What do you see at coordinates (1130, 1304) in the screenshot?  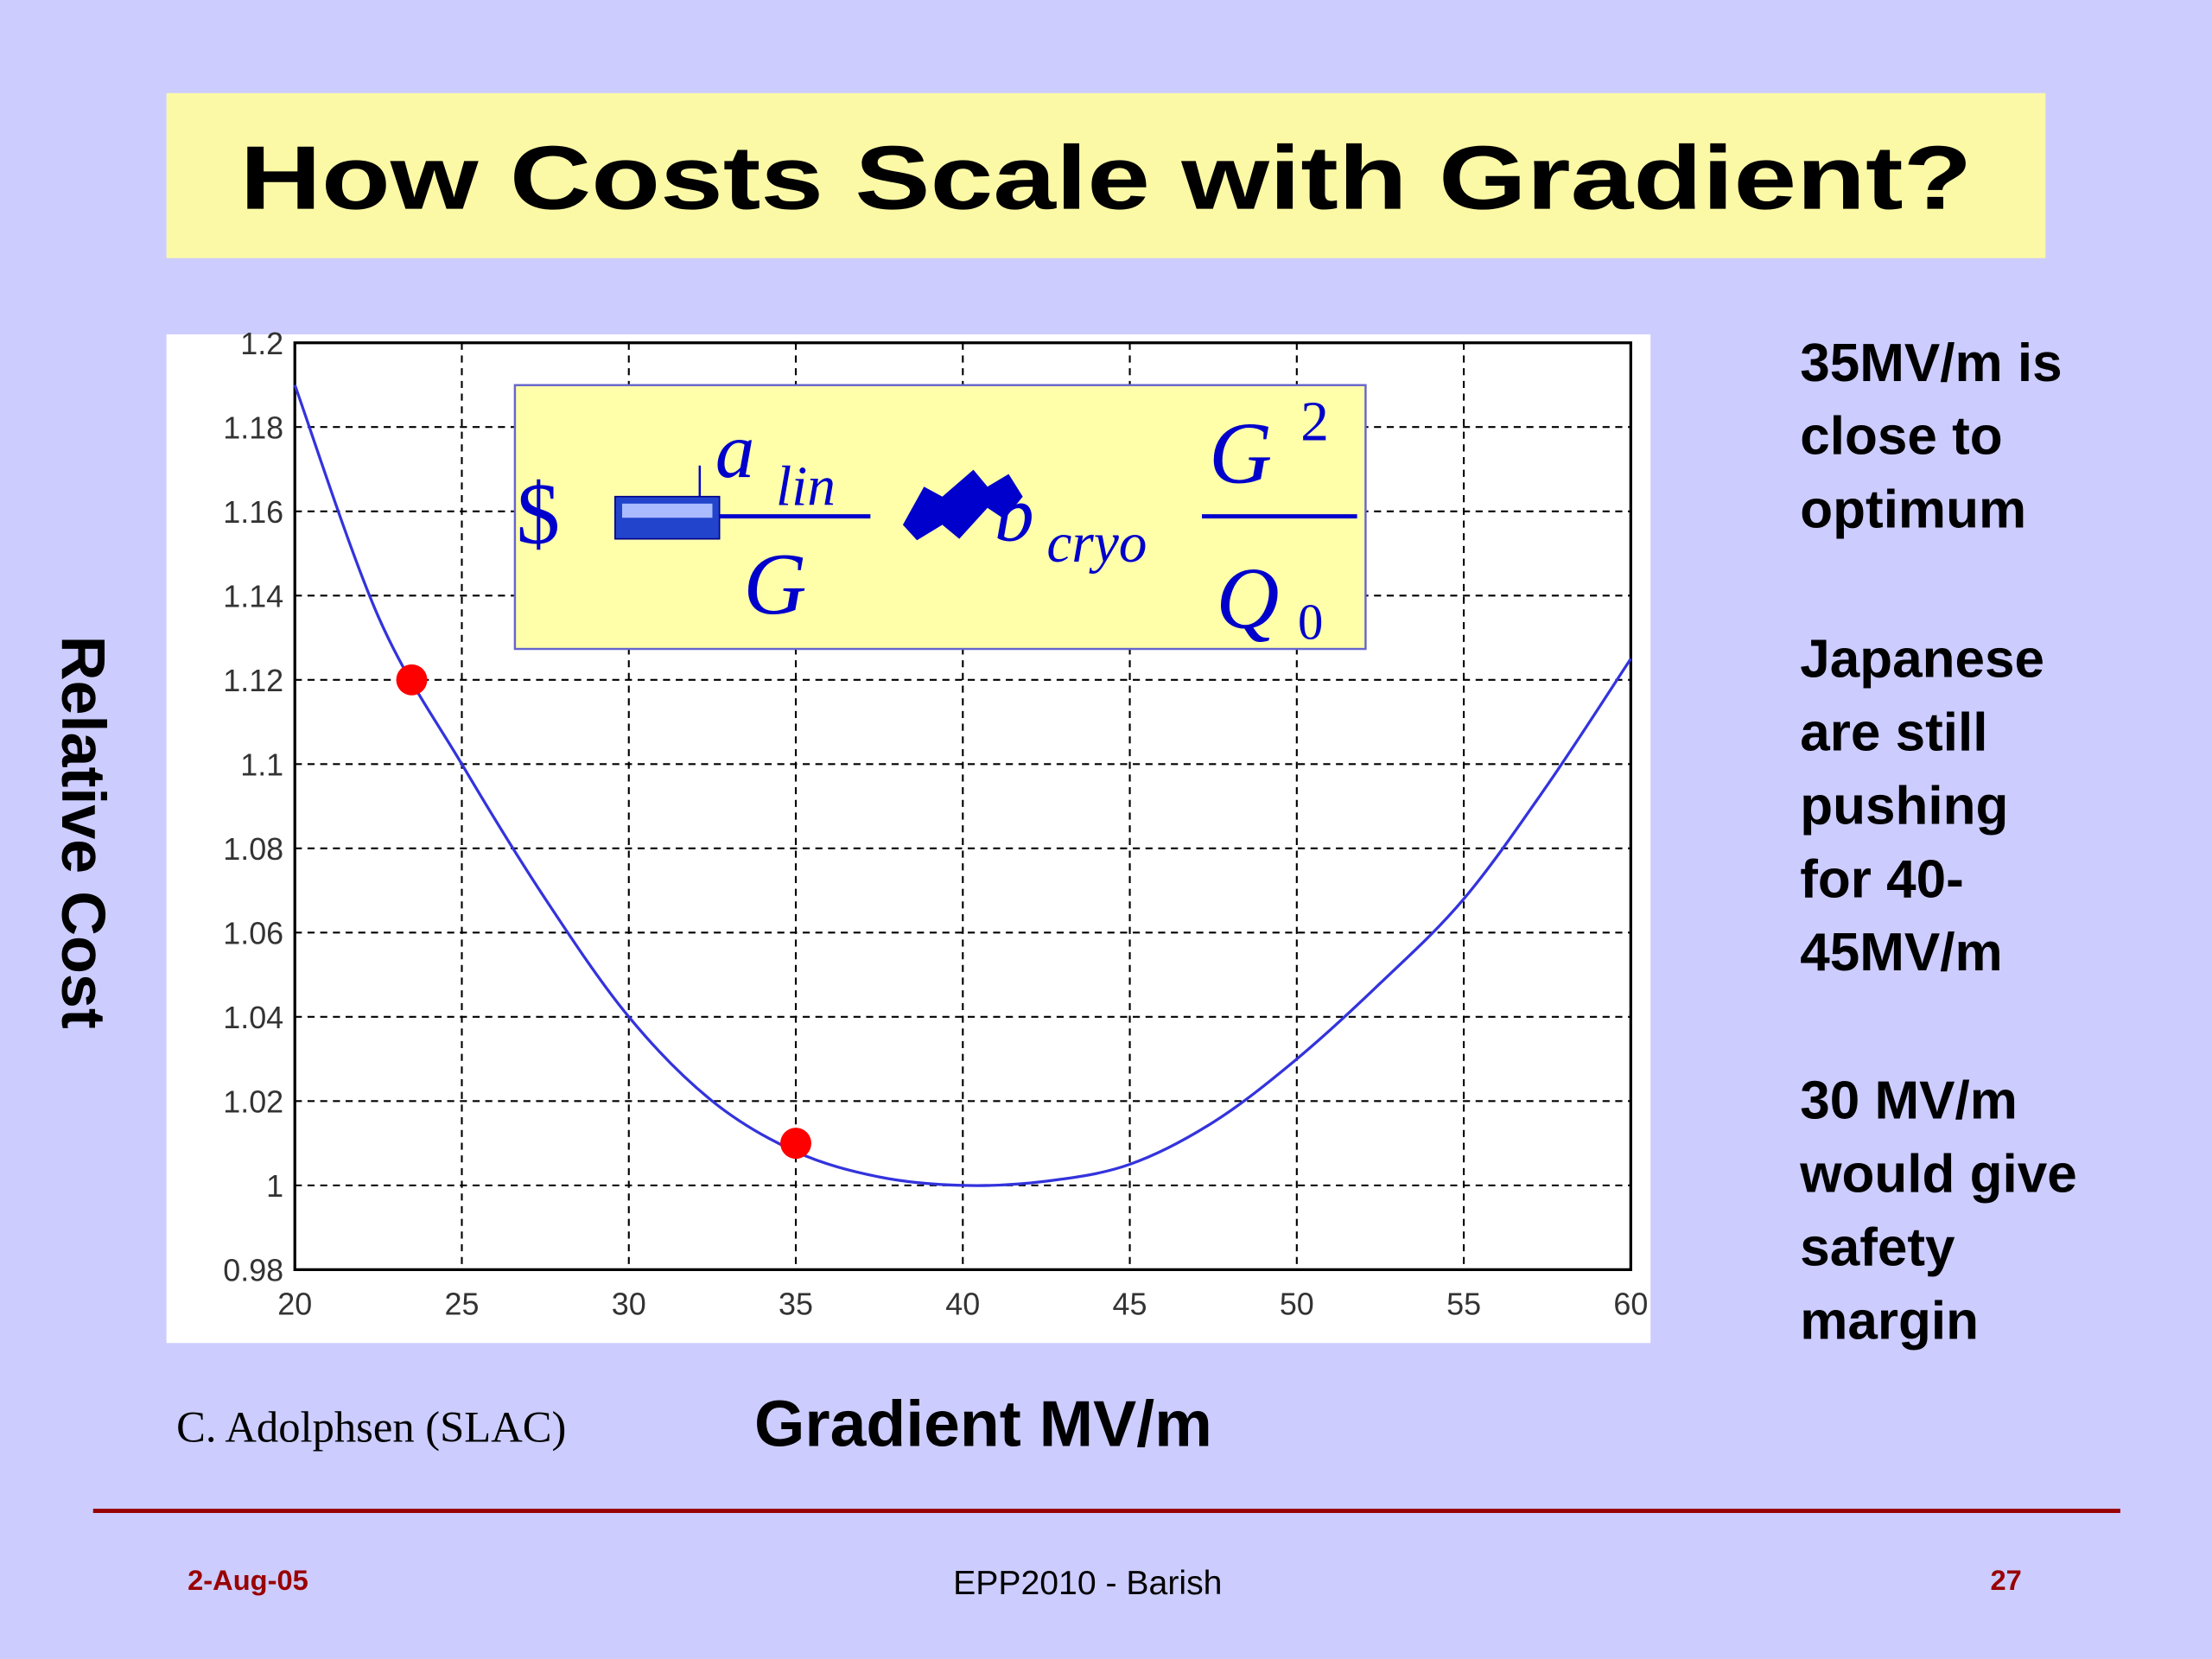 I see `x-tick-label: 45` at bounding box center [1130, 1304].